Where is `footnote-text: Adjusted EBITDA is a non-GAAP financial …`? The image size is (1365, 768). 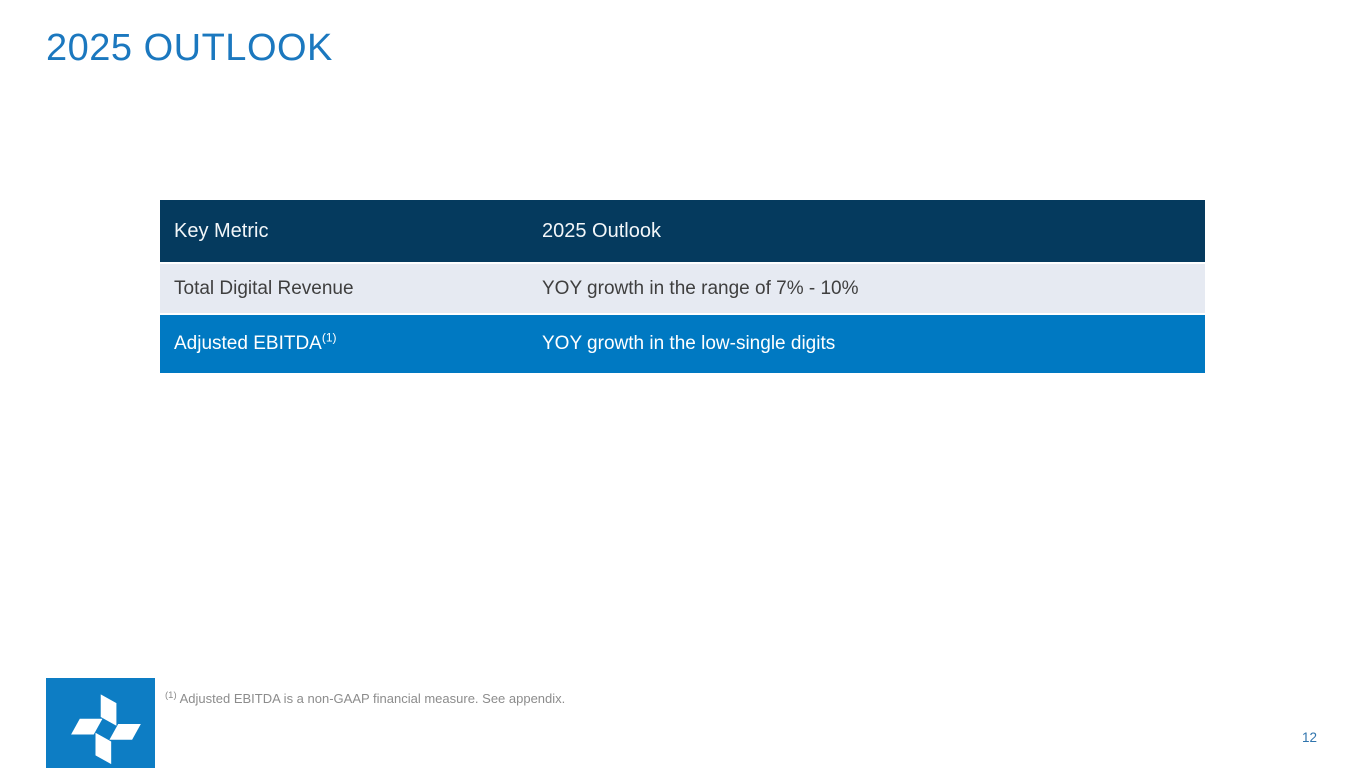 footnote-text: Adjusted EBITDA is a non-GAAP financial … is located at coordinates (372, 698).